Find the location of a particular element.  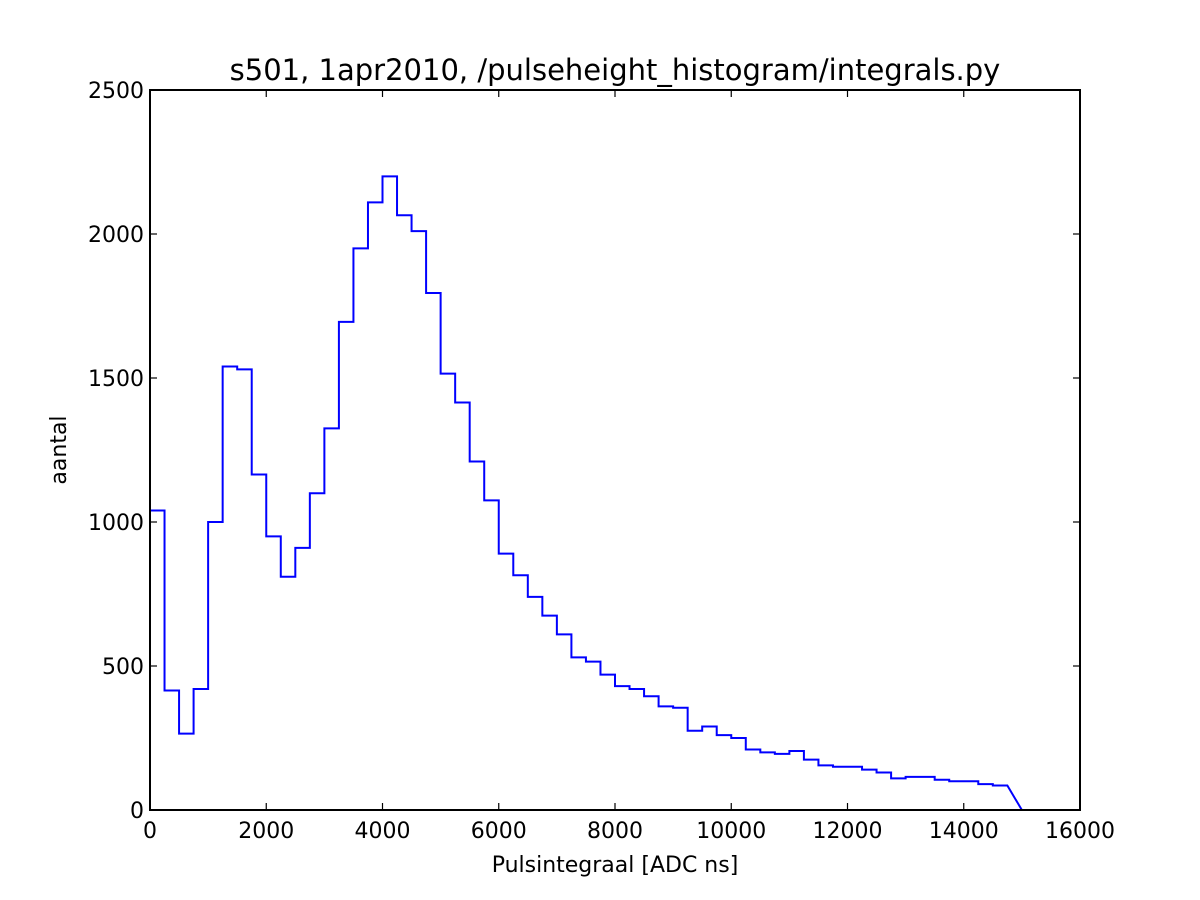

y-axis-label: aantal is located at coordinates (59, 449).